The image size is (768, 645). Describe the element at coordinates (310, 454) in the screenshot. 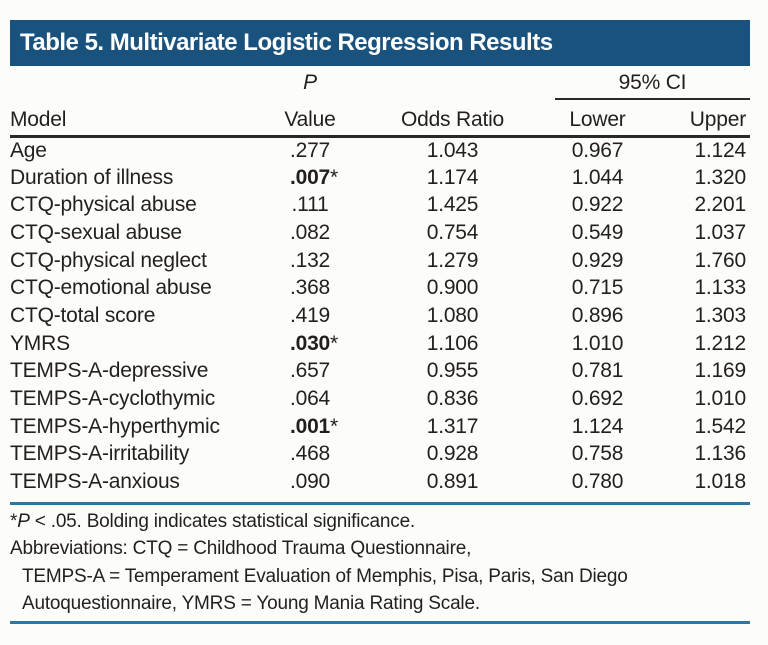

I see `p-value-cell: .468` at that location.